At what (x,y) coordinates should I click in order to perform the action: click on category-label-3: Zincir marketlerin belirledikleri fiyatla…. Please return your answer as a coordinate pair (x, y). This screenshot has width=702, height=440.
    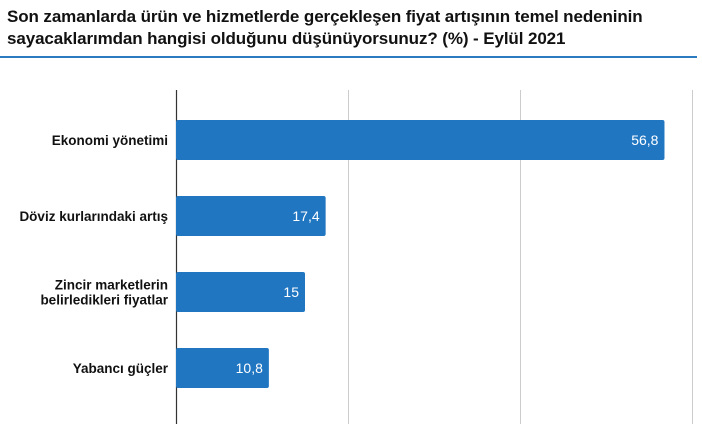
    Looking at the image, I should click on (104, 293).